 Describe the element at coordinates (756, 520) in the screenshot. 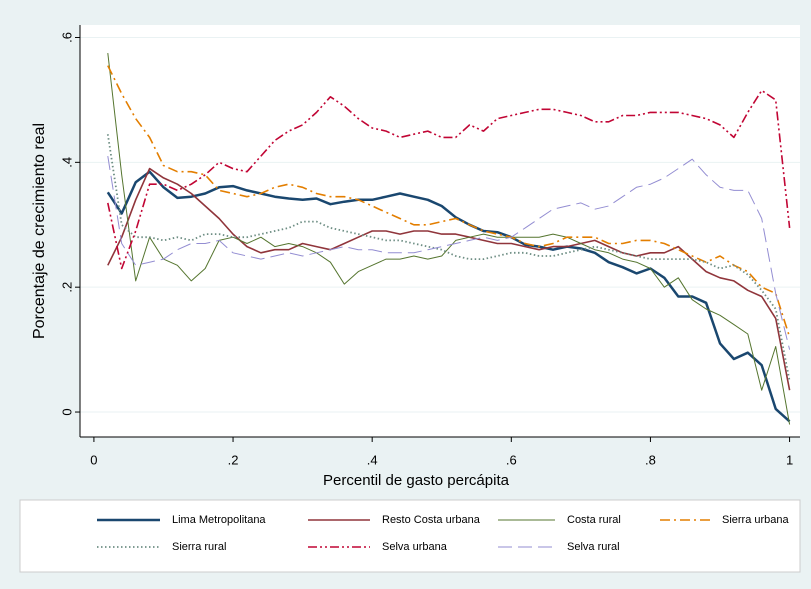

I see `legend-label: Sierra urbana` at that location.